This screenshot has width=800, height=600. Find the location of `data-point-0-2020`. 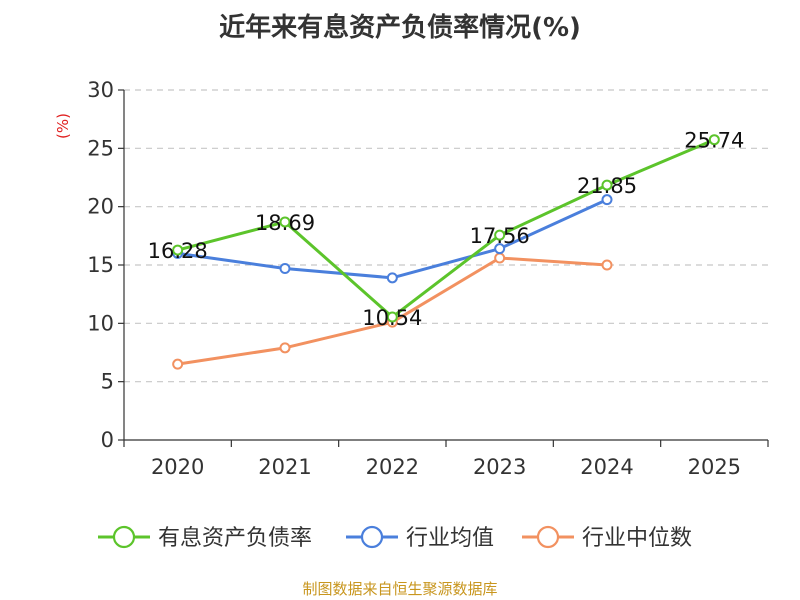

data-point-0-2020 is located at coordinates (178, 250).